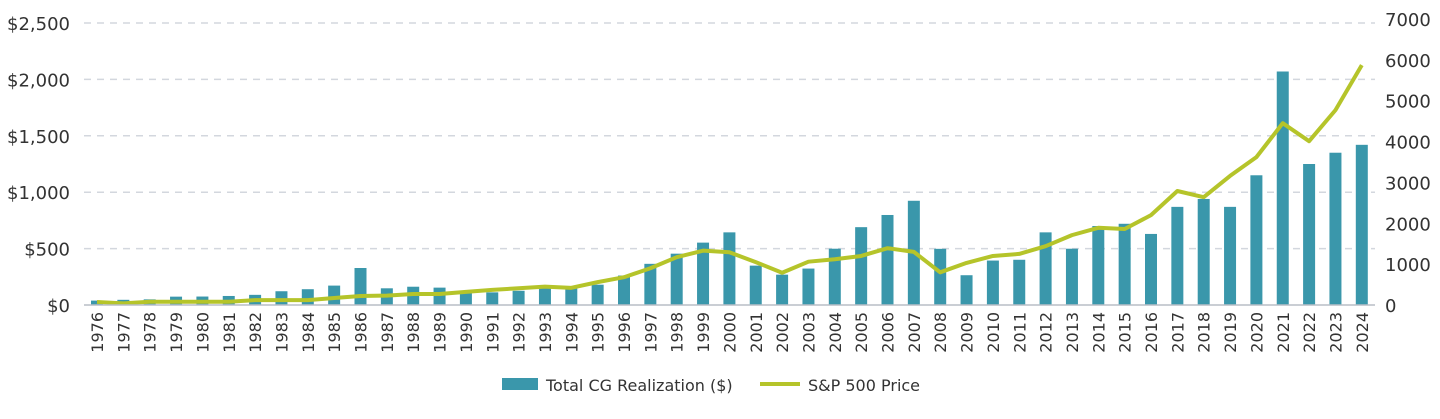 Image resolution: width=1440 pixels, height=419 pixels. Describe the element at coordinates (624, 290) in the screenshot. I see `bar-1996` at that location.